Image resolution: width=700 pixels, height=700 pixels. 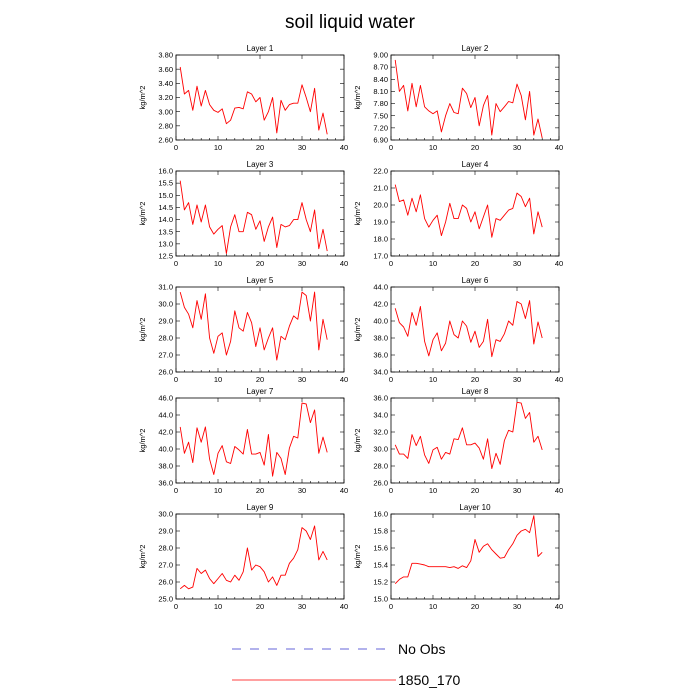 What do you see at coordinates (475, 391) in the screenshot?
I see `layer-8-title: Layer 8` at bounding box center [475, 391].